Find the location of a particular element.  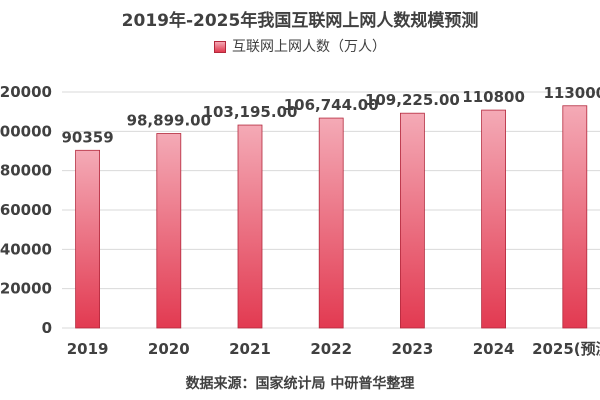

bar-2025(预测) is located at coordinates (575, 217).